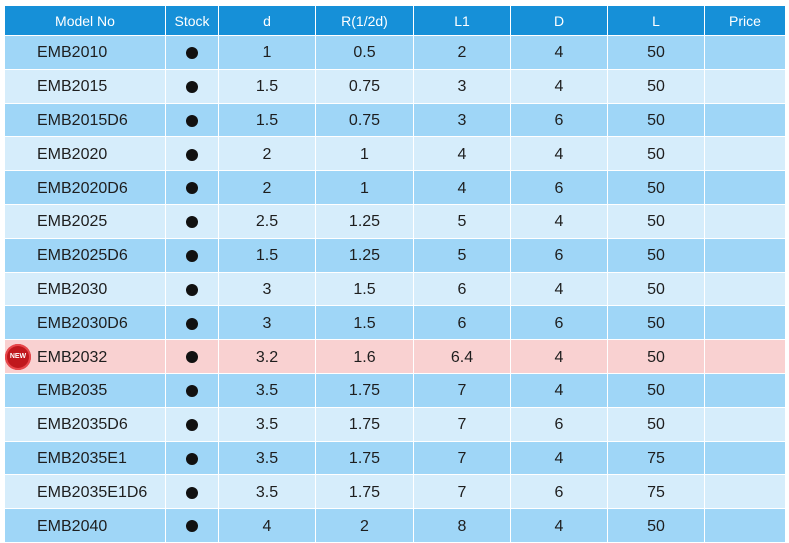  What do you see at coordinates (395, 323) in the screenshot?
I see `table-row: EMB2030D6 3 1.5 6 6 50` at bounding box center [395, 323].